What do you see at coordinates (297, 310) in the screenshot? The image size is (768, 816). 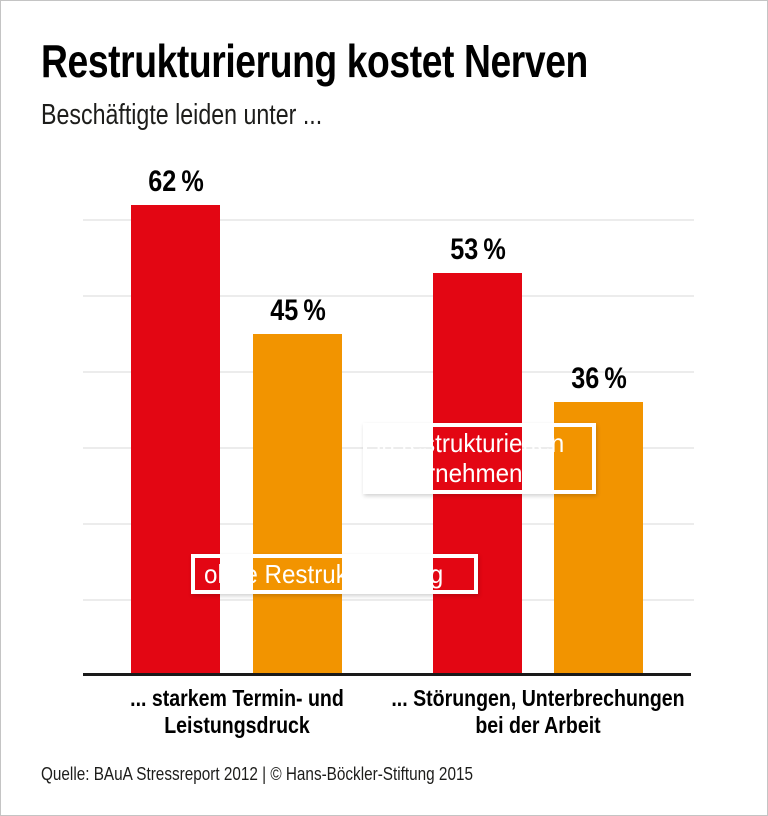 I see `value-label: 45 %` at bounding box center [297, 310].